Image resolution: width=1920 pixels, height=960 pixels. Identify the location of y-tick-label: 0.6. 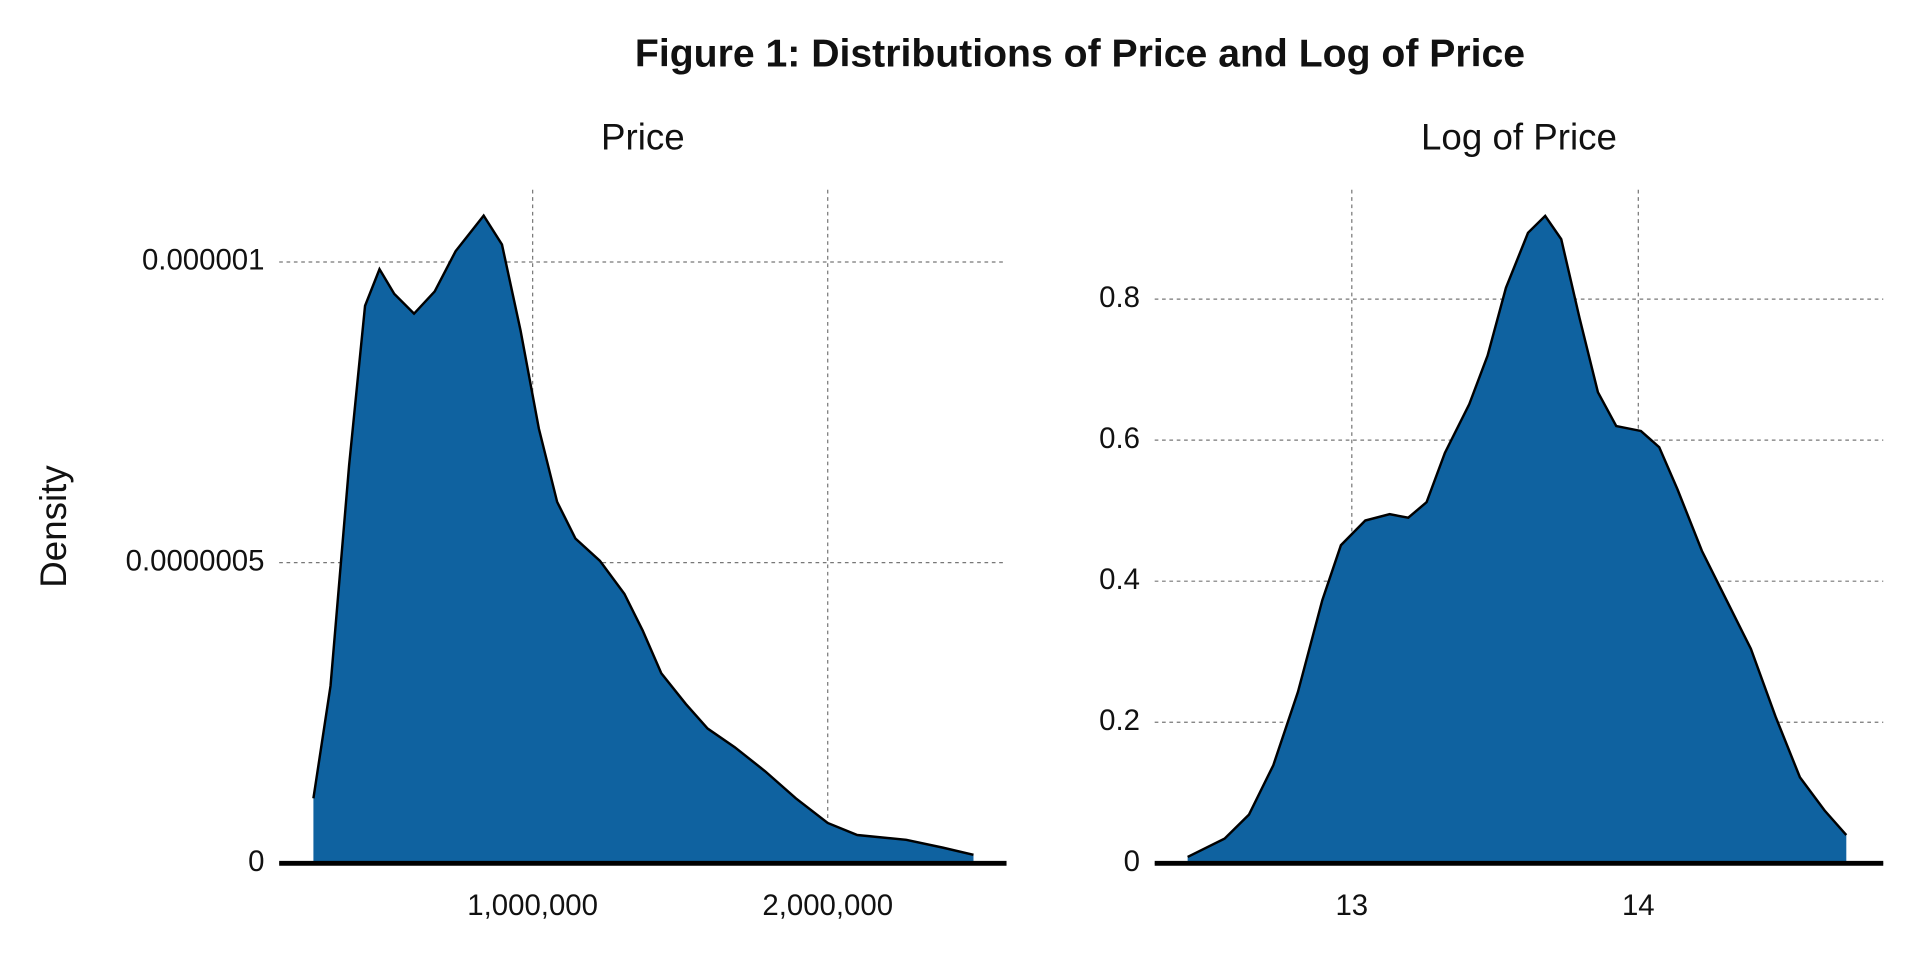
(1119, 438).